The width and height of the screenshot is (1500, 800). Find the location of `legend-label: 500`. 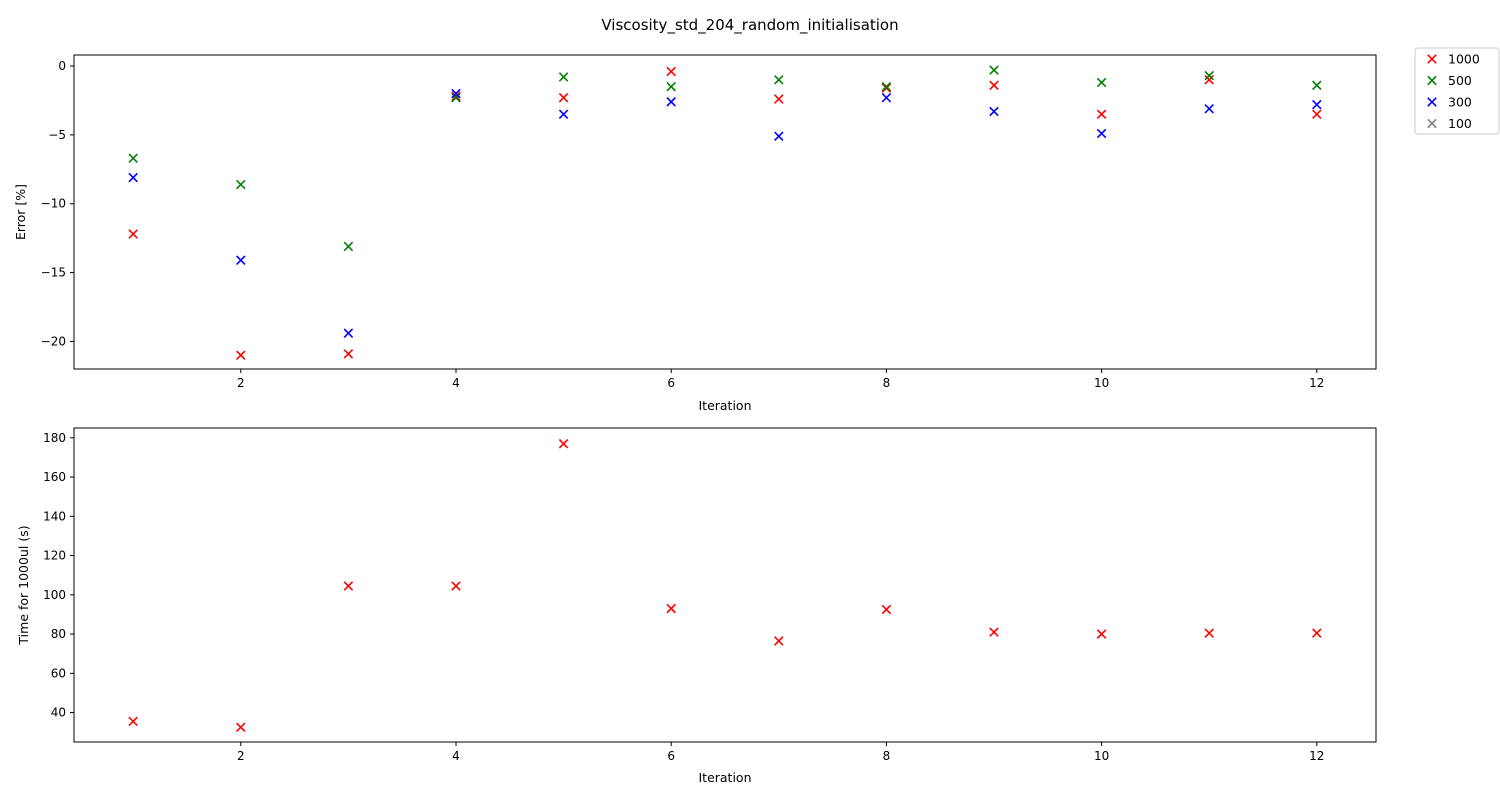

legend-label: 500 is located at coordinates (1460, 80).